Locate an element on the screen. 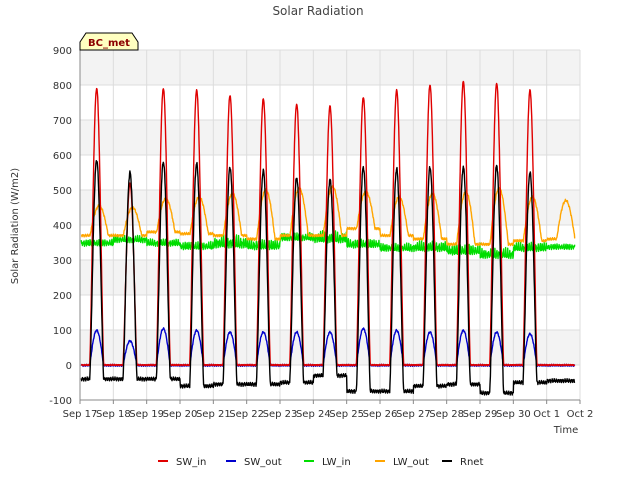  x-tick-label: Sep 18 is located at coordinates (113, 414).